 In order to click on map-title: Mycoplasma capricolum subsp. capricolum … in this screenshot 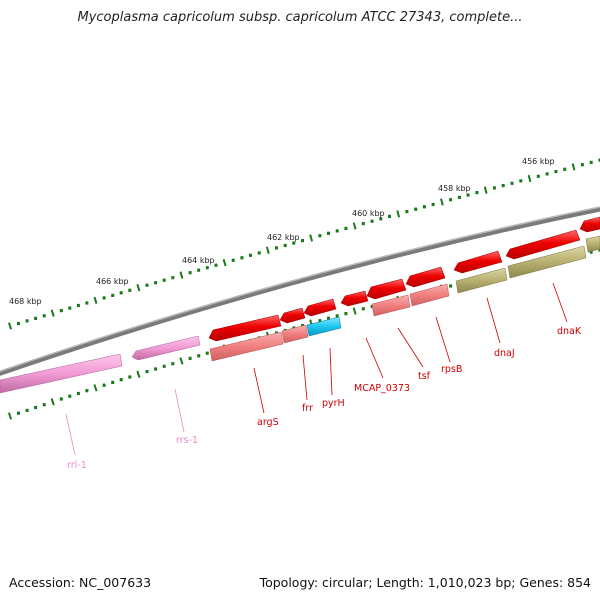, I will do `click(300, 17)`.